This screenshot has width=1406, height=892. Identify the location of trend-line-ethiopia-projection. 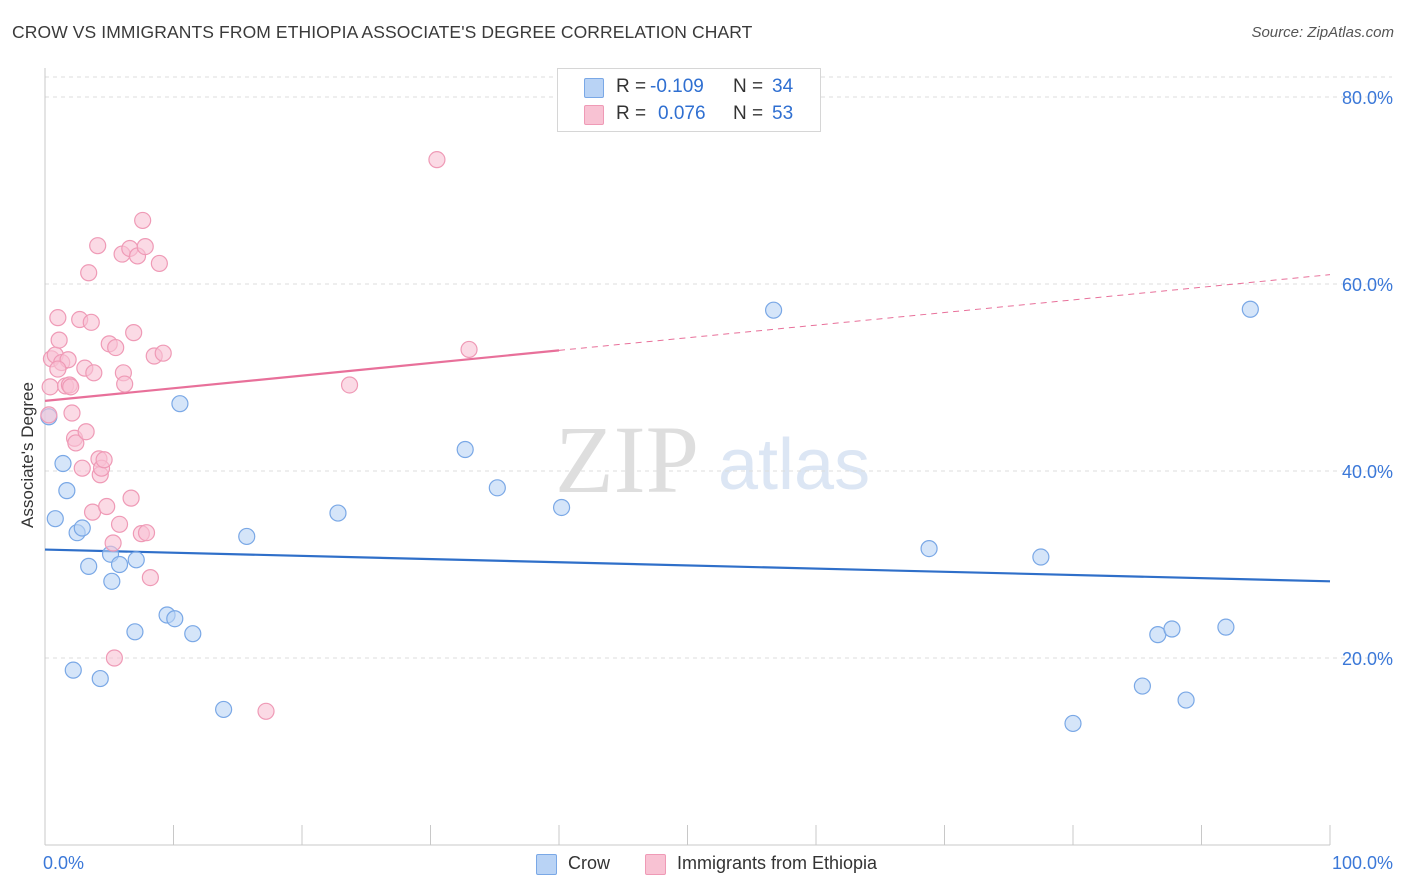
(944, 312).